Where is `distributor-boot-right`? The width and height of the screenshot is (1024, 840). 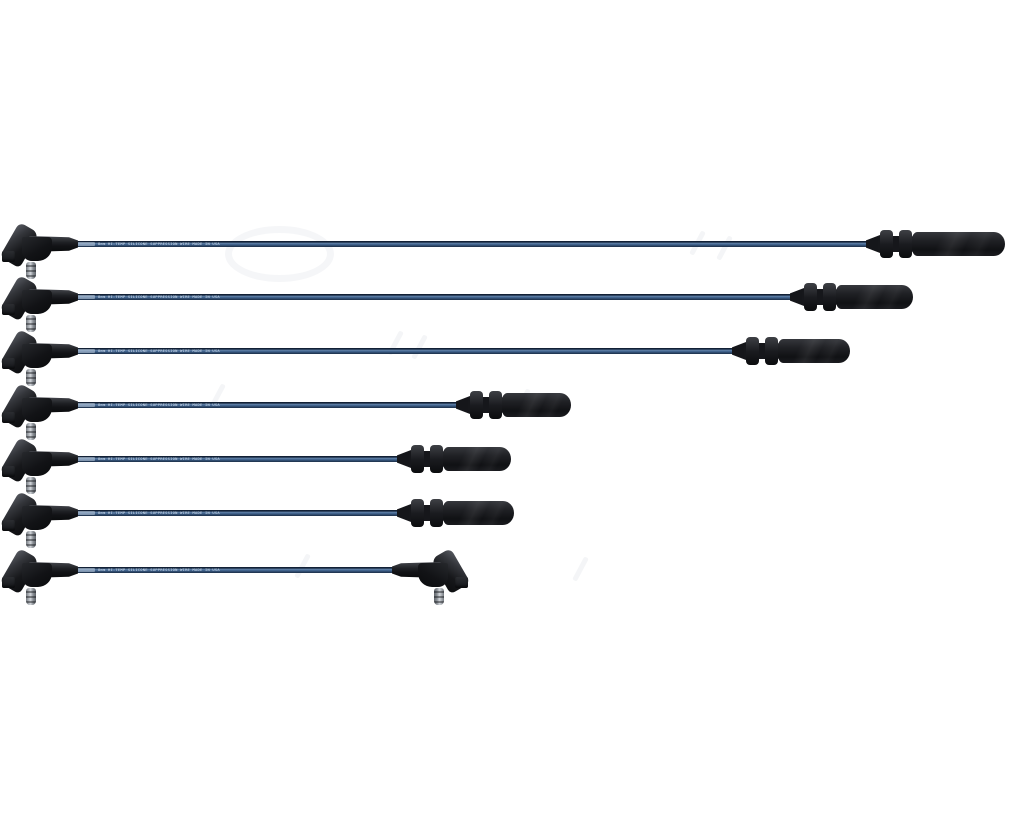
distributor-boot-right is located at coordinates (431, 584).